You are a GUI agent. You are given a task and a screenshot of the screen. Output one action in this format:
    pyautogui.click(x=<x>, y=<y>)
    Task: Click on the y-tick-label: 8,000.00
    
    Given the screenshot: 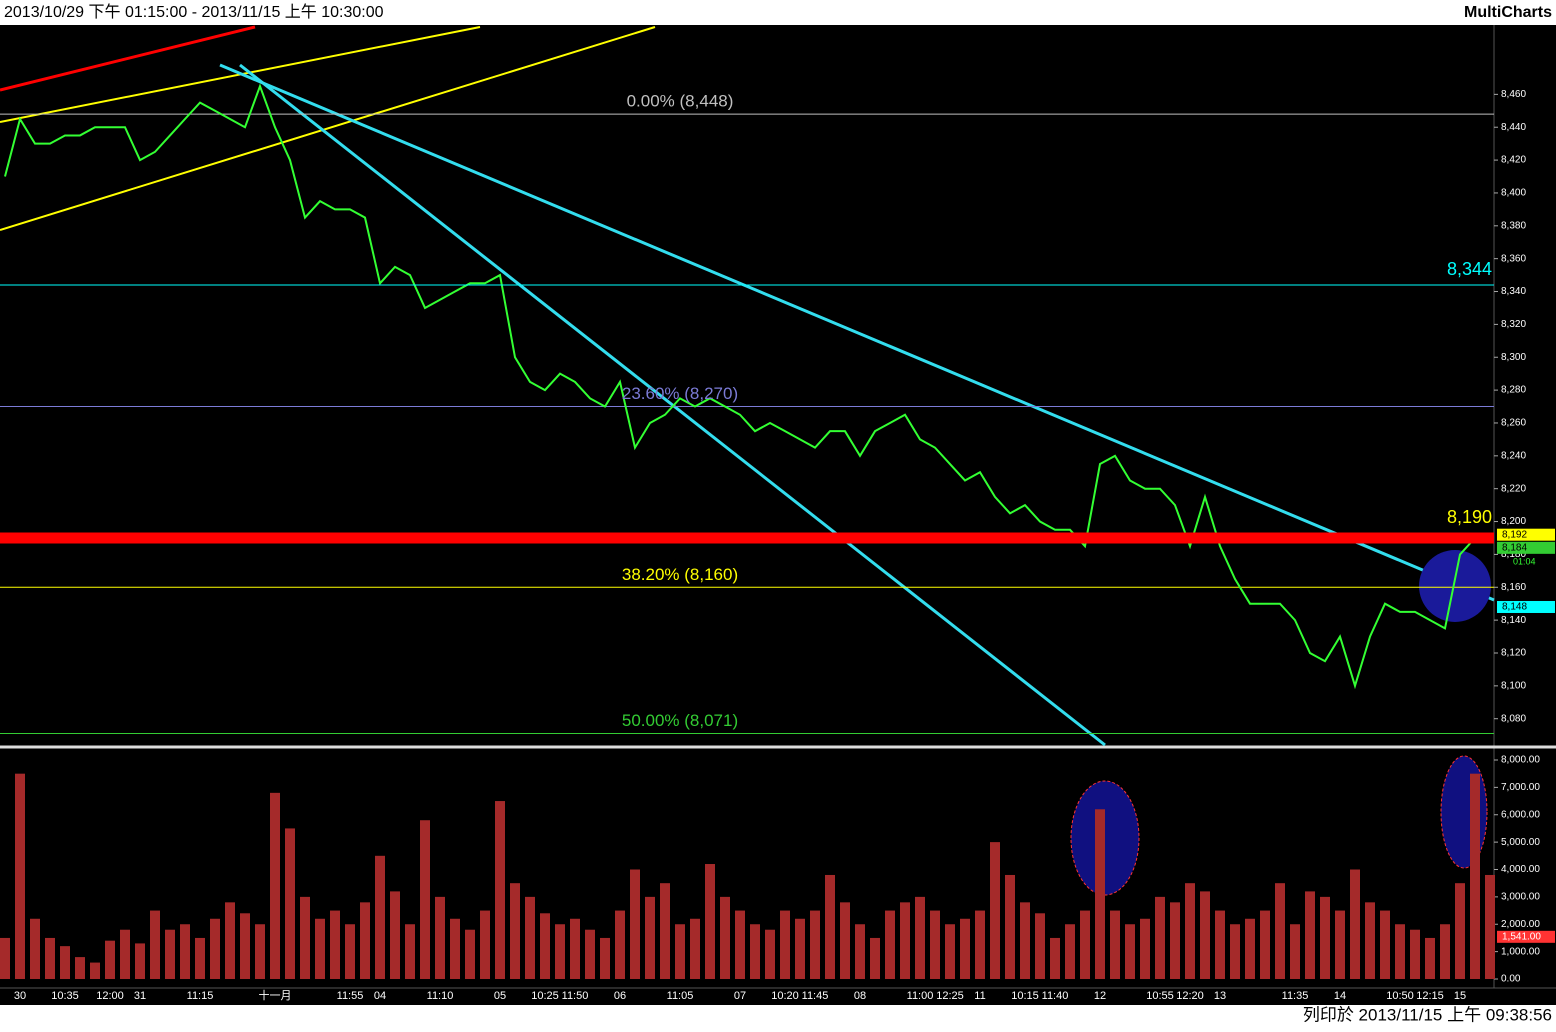 What is the action you would take?
    pyautogui.click(x=1520, y=760)
    